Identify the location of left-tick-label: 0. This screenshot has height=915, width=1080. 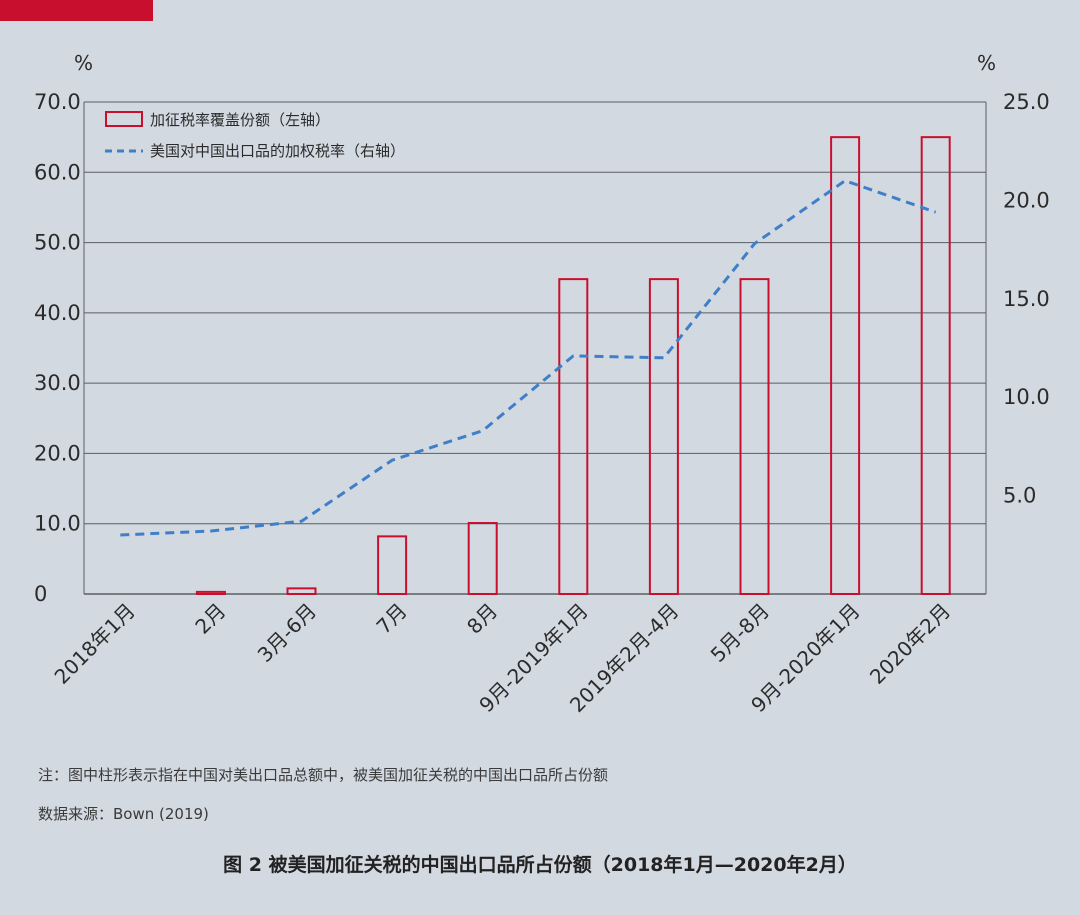
(40, 594).